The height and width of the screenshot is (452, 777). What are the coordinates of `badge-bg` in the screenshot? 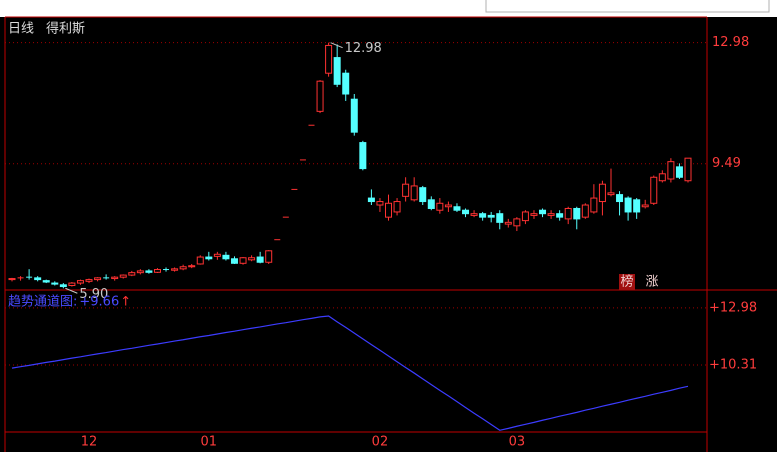 It's located at (627, 282).